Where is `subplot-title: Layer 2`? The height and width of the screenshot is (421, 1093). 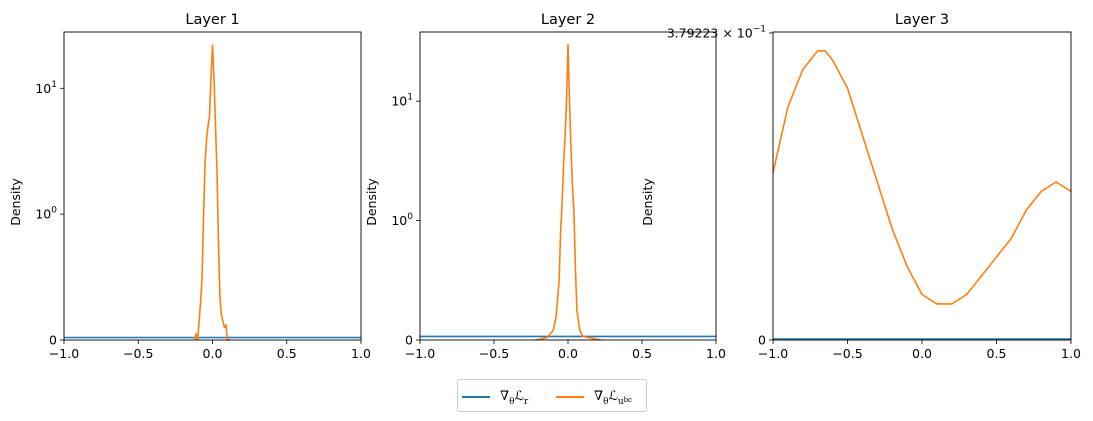
subplot-title: Layer 2 is located at coordinates (568, 20).